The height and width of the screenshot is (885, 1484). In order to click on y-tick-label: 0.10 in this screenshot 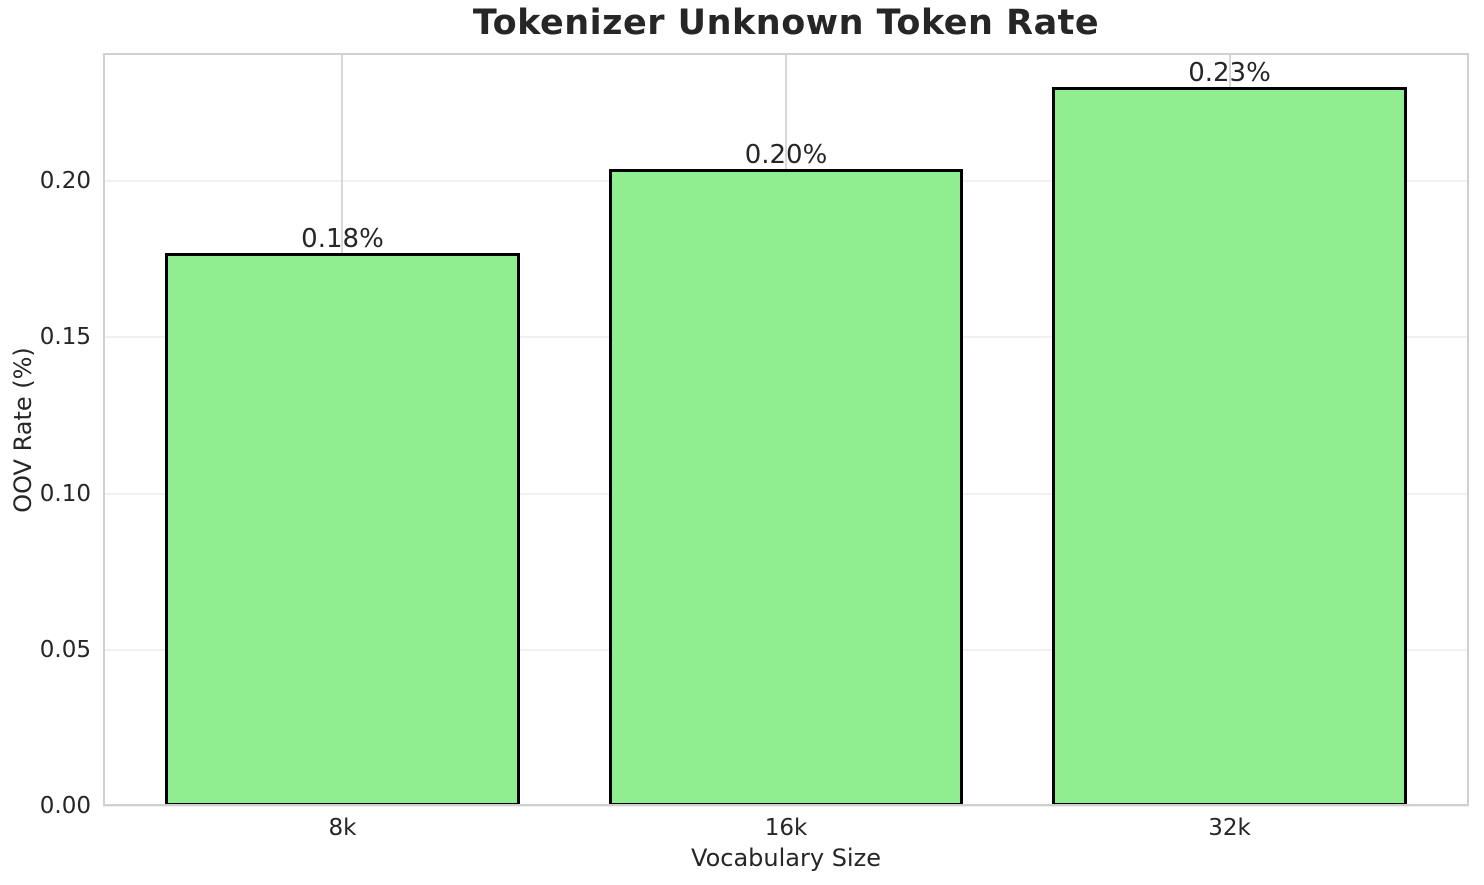, I will do `click(65, 493)`.